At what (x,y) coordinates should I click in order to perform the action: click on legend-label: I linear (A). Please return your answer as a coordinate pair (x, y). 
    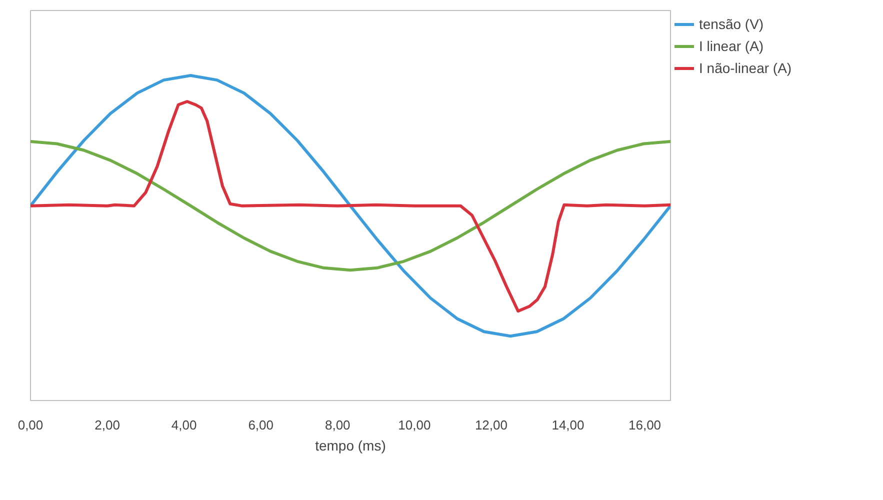
    Looking at the image, I should click on (731, 46).